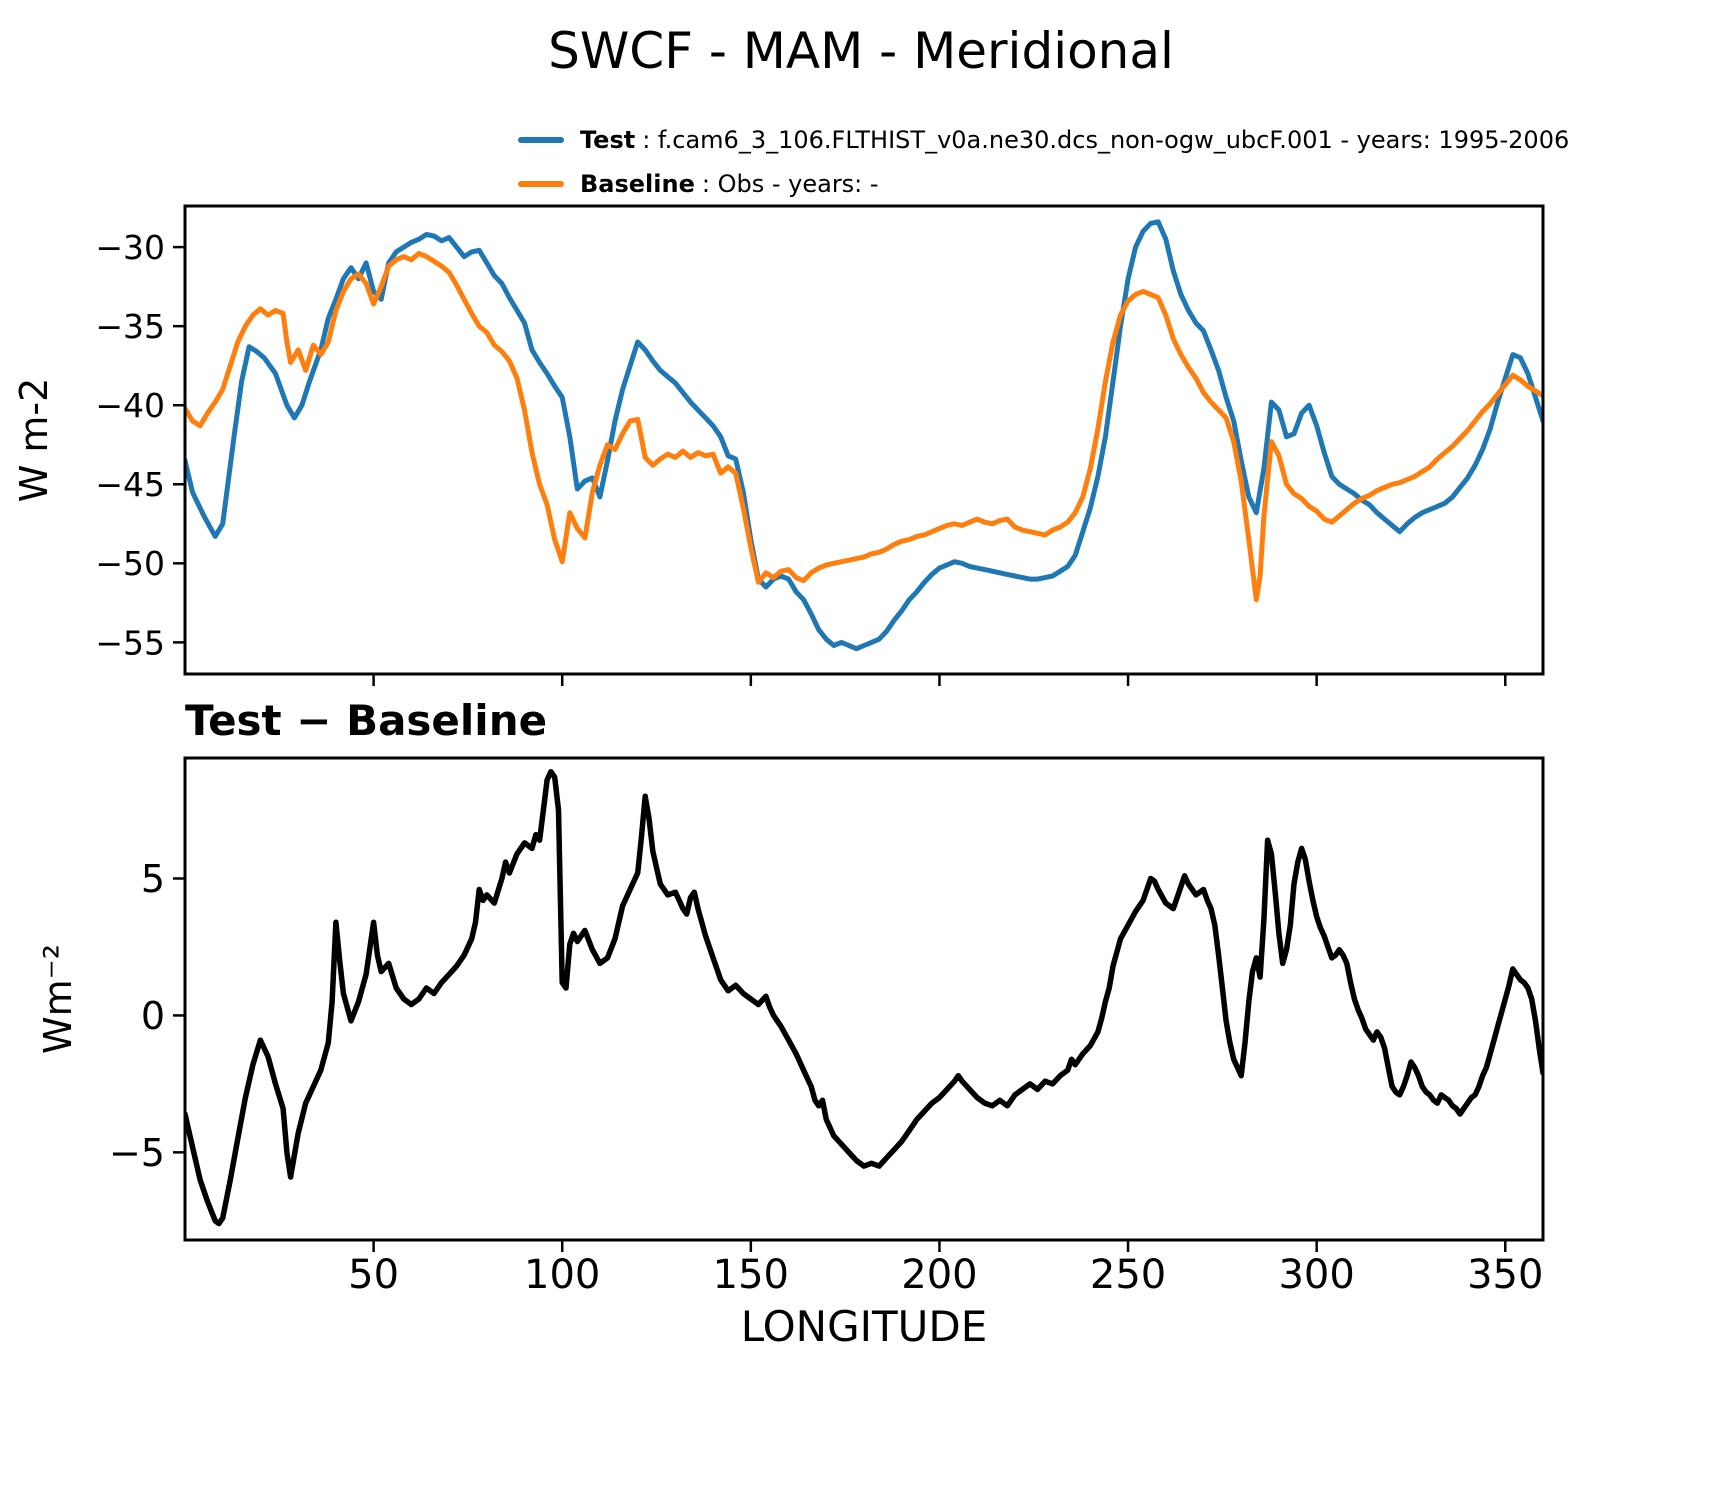 The height and width of the screenshot is (1496, 1722). What do you see at coordinates (541, 184) in the screenshot?
I see `legend-line-swatch-baseline-icon` at bounding box center [541, 184].